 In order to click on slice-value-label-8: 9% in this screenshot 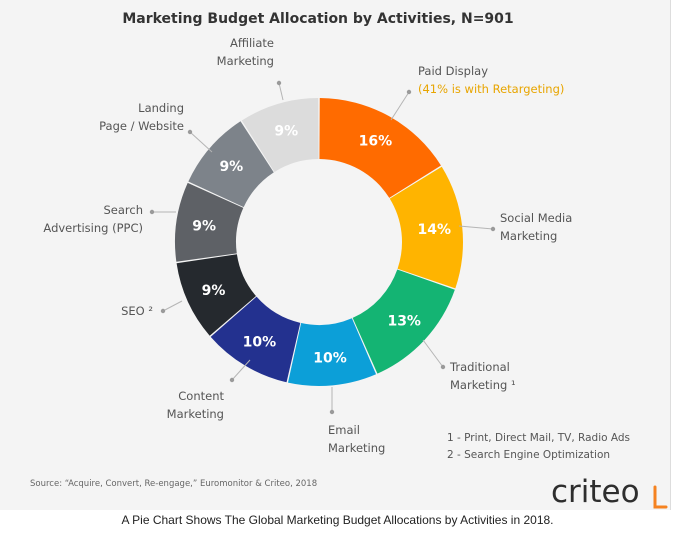, I will do `click(286, 132)`.